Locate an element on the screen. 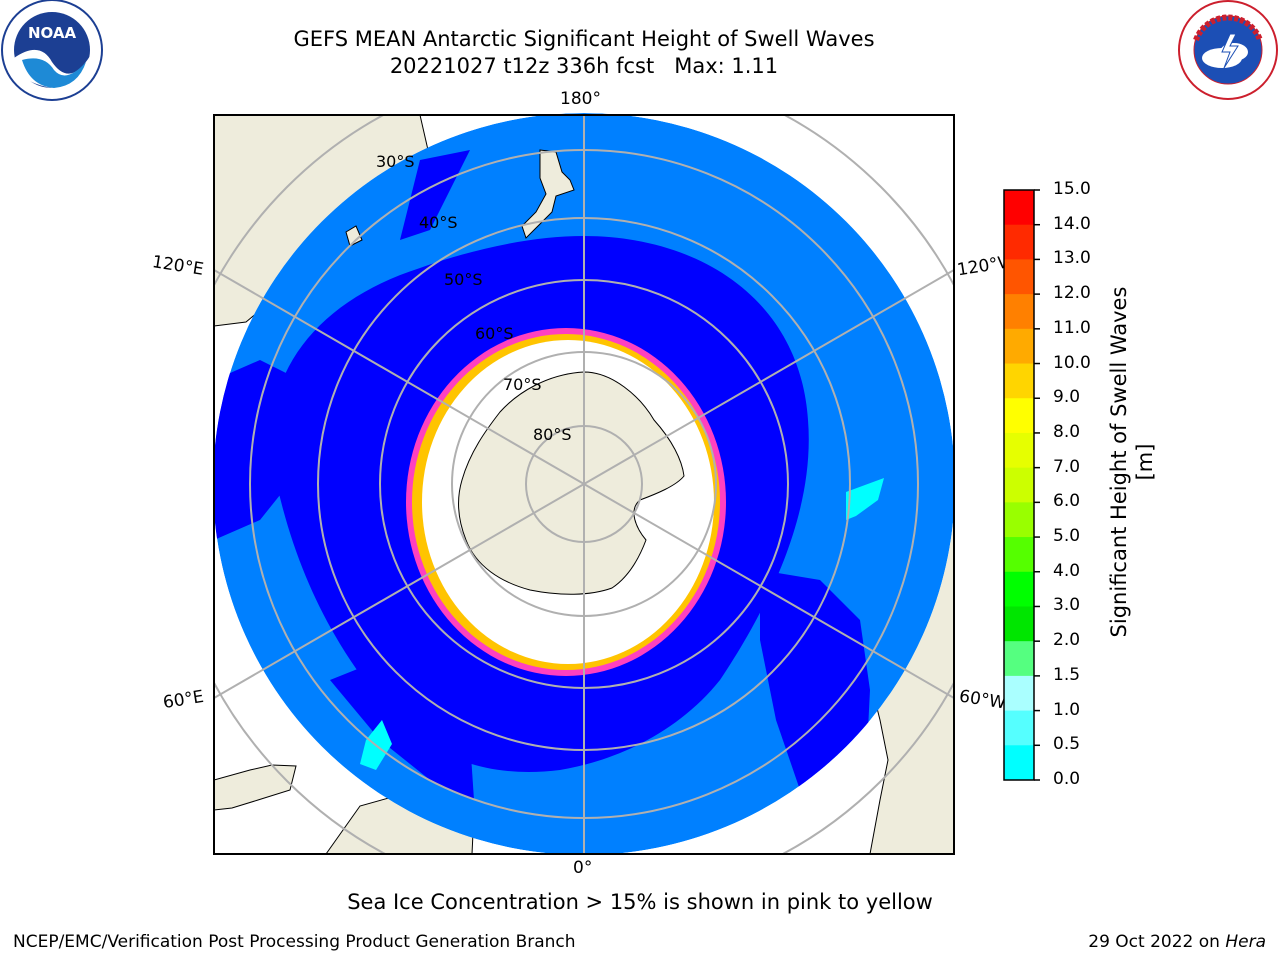 The height and width of the screenshot is (960, 1280). colorbar-tick-label: 15.0 is located at coordinates (1072, 189).